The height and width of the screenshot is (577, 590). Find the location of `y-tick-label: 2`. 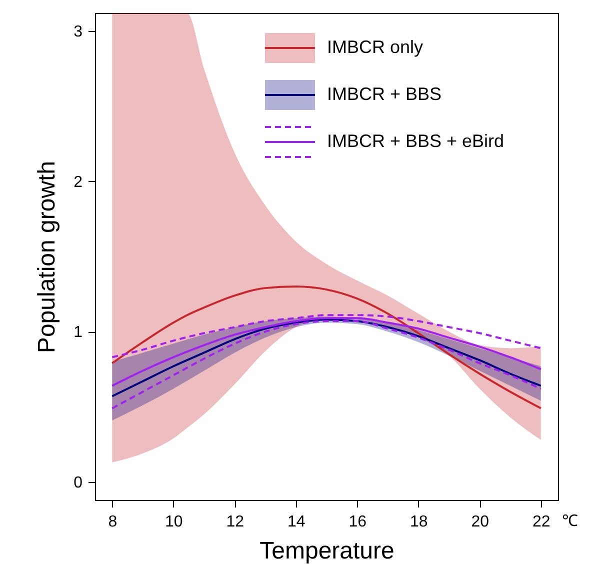

y-tick-label: 2 is located at coordinates (78, 182).